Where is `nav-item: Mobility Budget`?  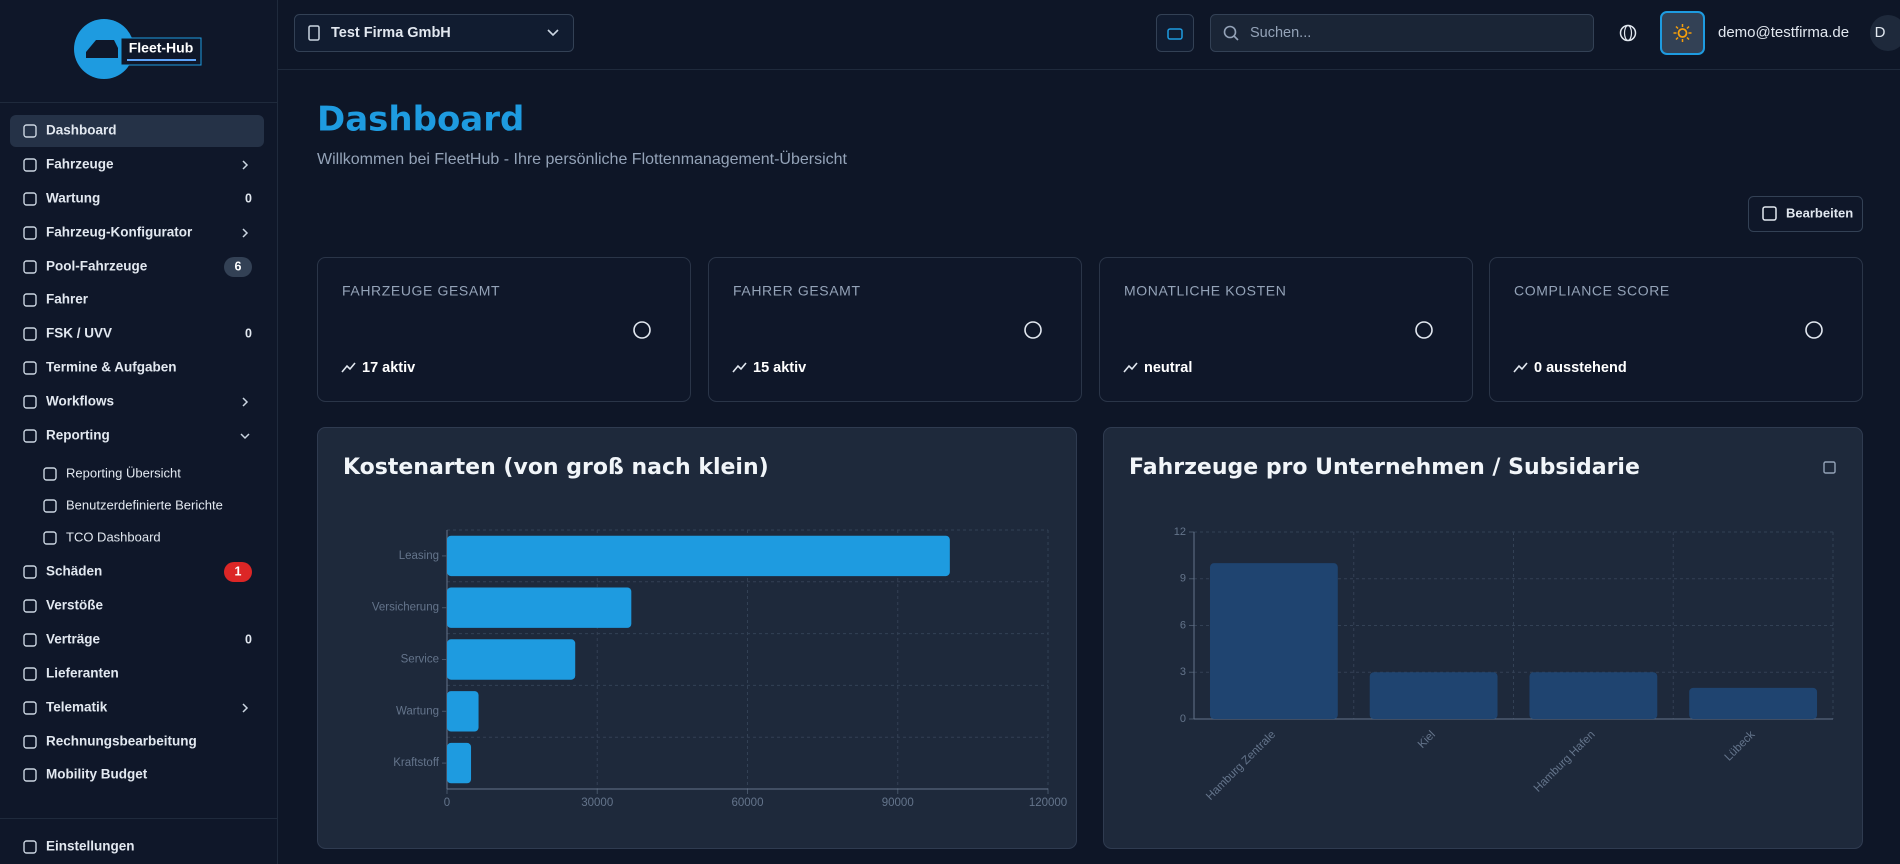
nav-item: Mobility Budget is located at coordinates (97, 774).